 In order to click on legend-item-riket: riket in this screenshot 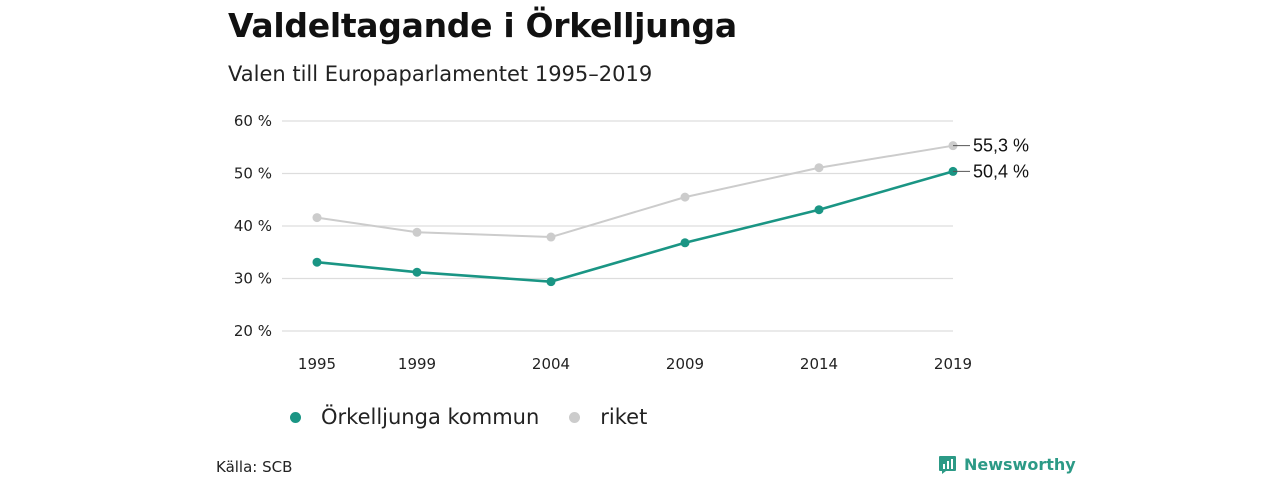, I will do `click(608, 417)`.